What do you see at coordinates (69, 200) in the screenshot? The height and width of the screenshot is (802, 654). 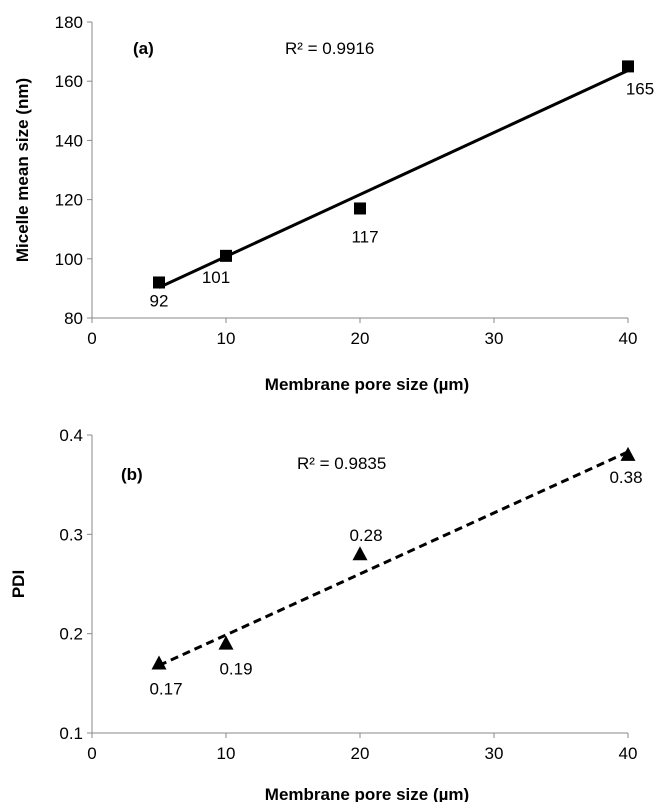 I see `y-tick-label: 120` at bounding box center [69, 200].